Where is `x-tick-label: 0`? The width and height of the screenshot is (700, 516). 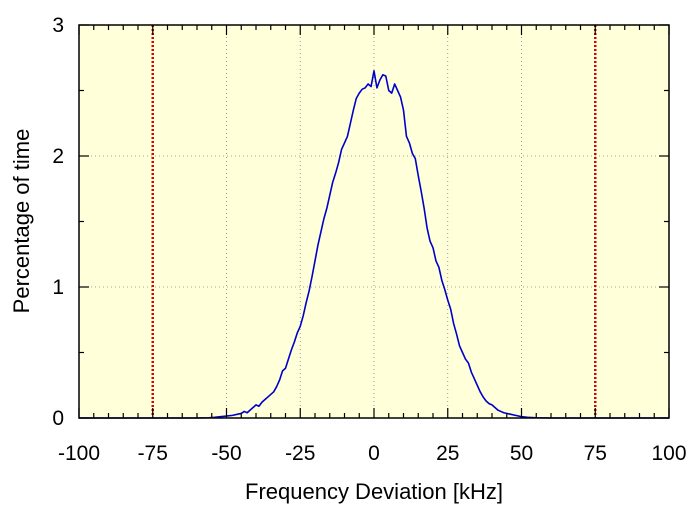
x-tick-label: 0 is located at coordinates (374, 453).